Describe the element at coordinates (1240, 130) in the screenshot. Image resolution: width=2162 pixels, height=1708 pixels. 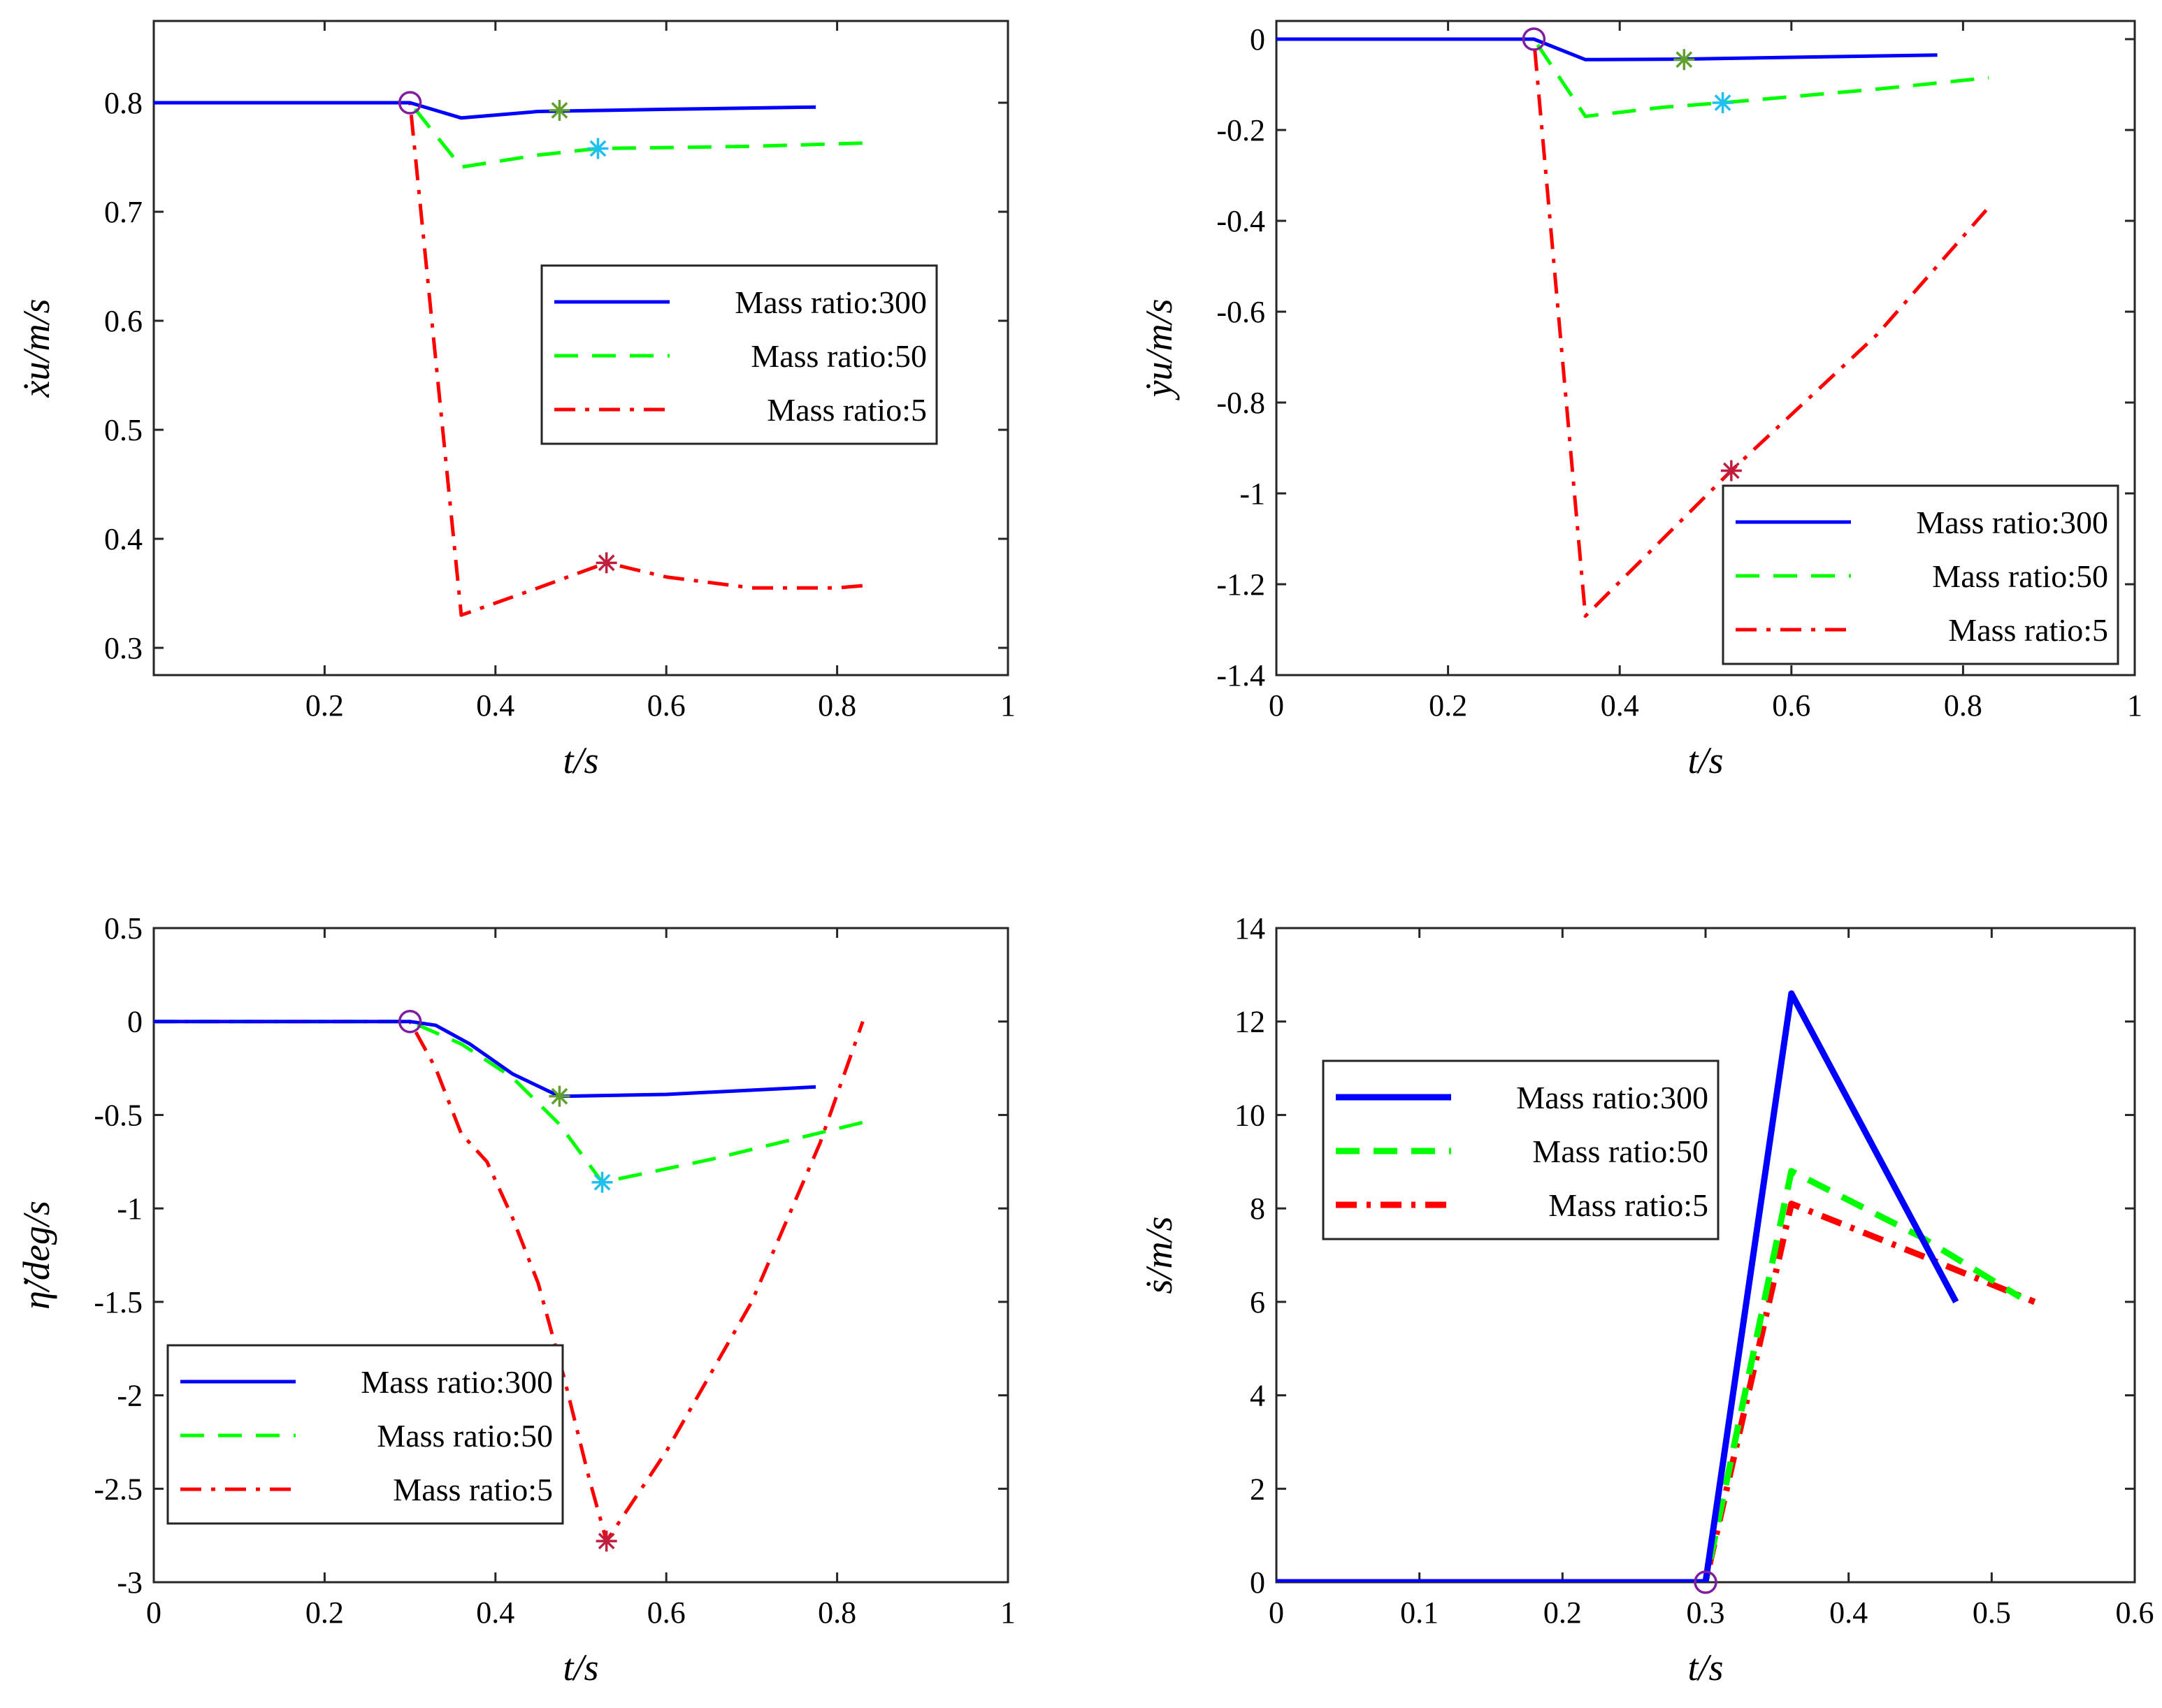
I see `y-tick-label: -0.2` at that location.